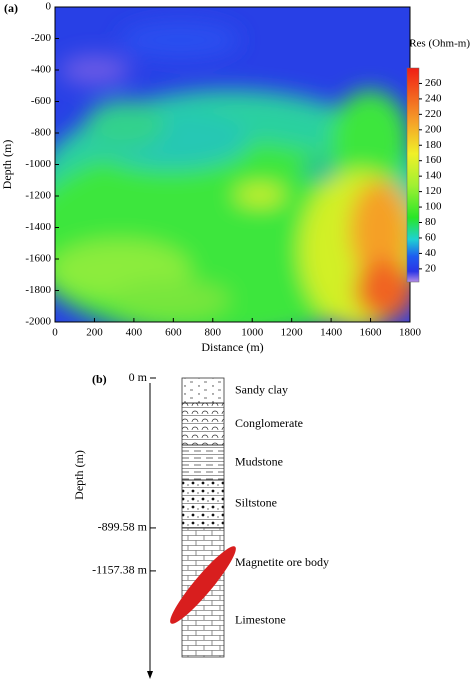 This screenshot has height=679, width=474. Describe the element at coordinates (41, 133) in the screenshot. I see `y-tick-label: -800` at that location.